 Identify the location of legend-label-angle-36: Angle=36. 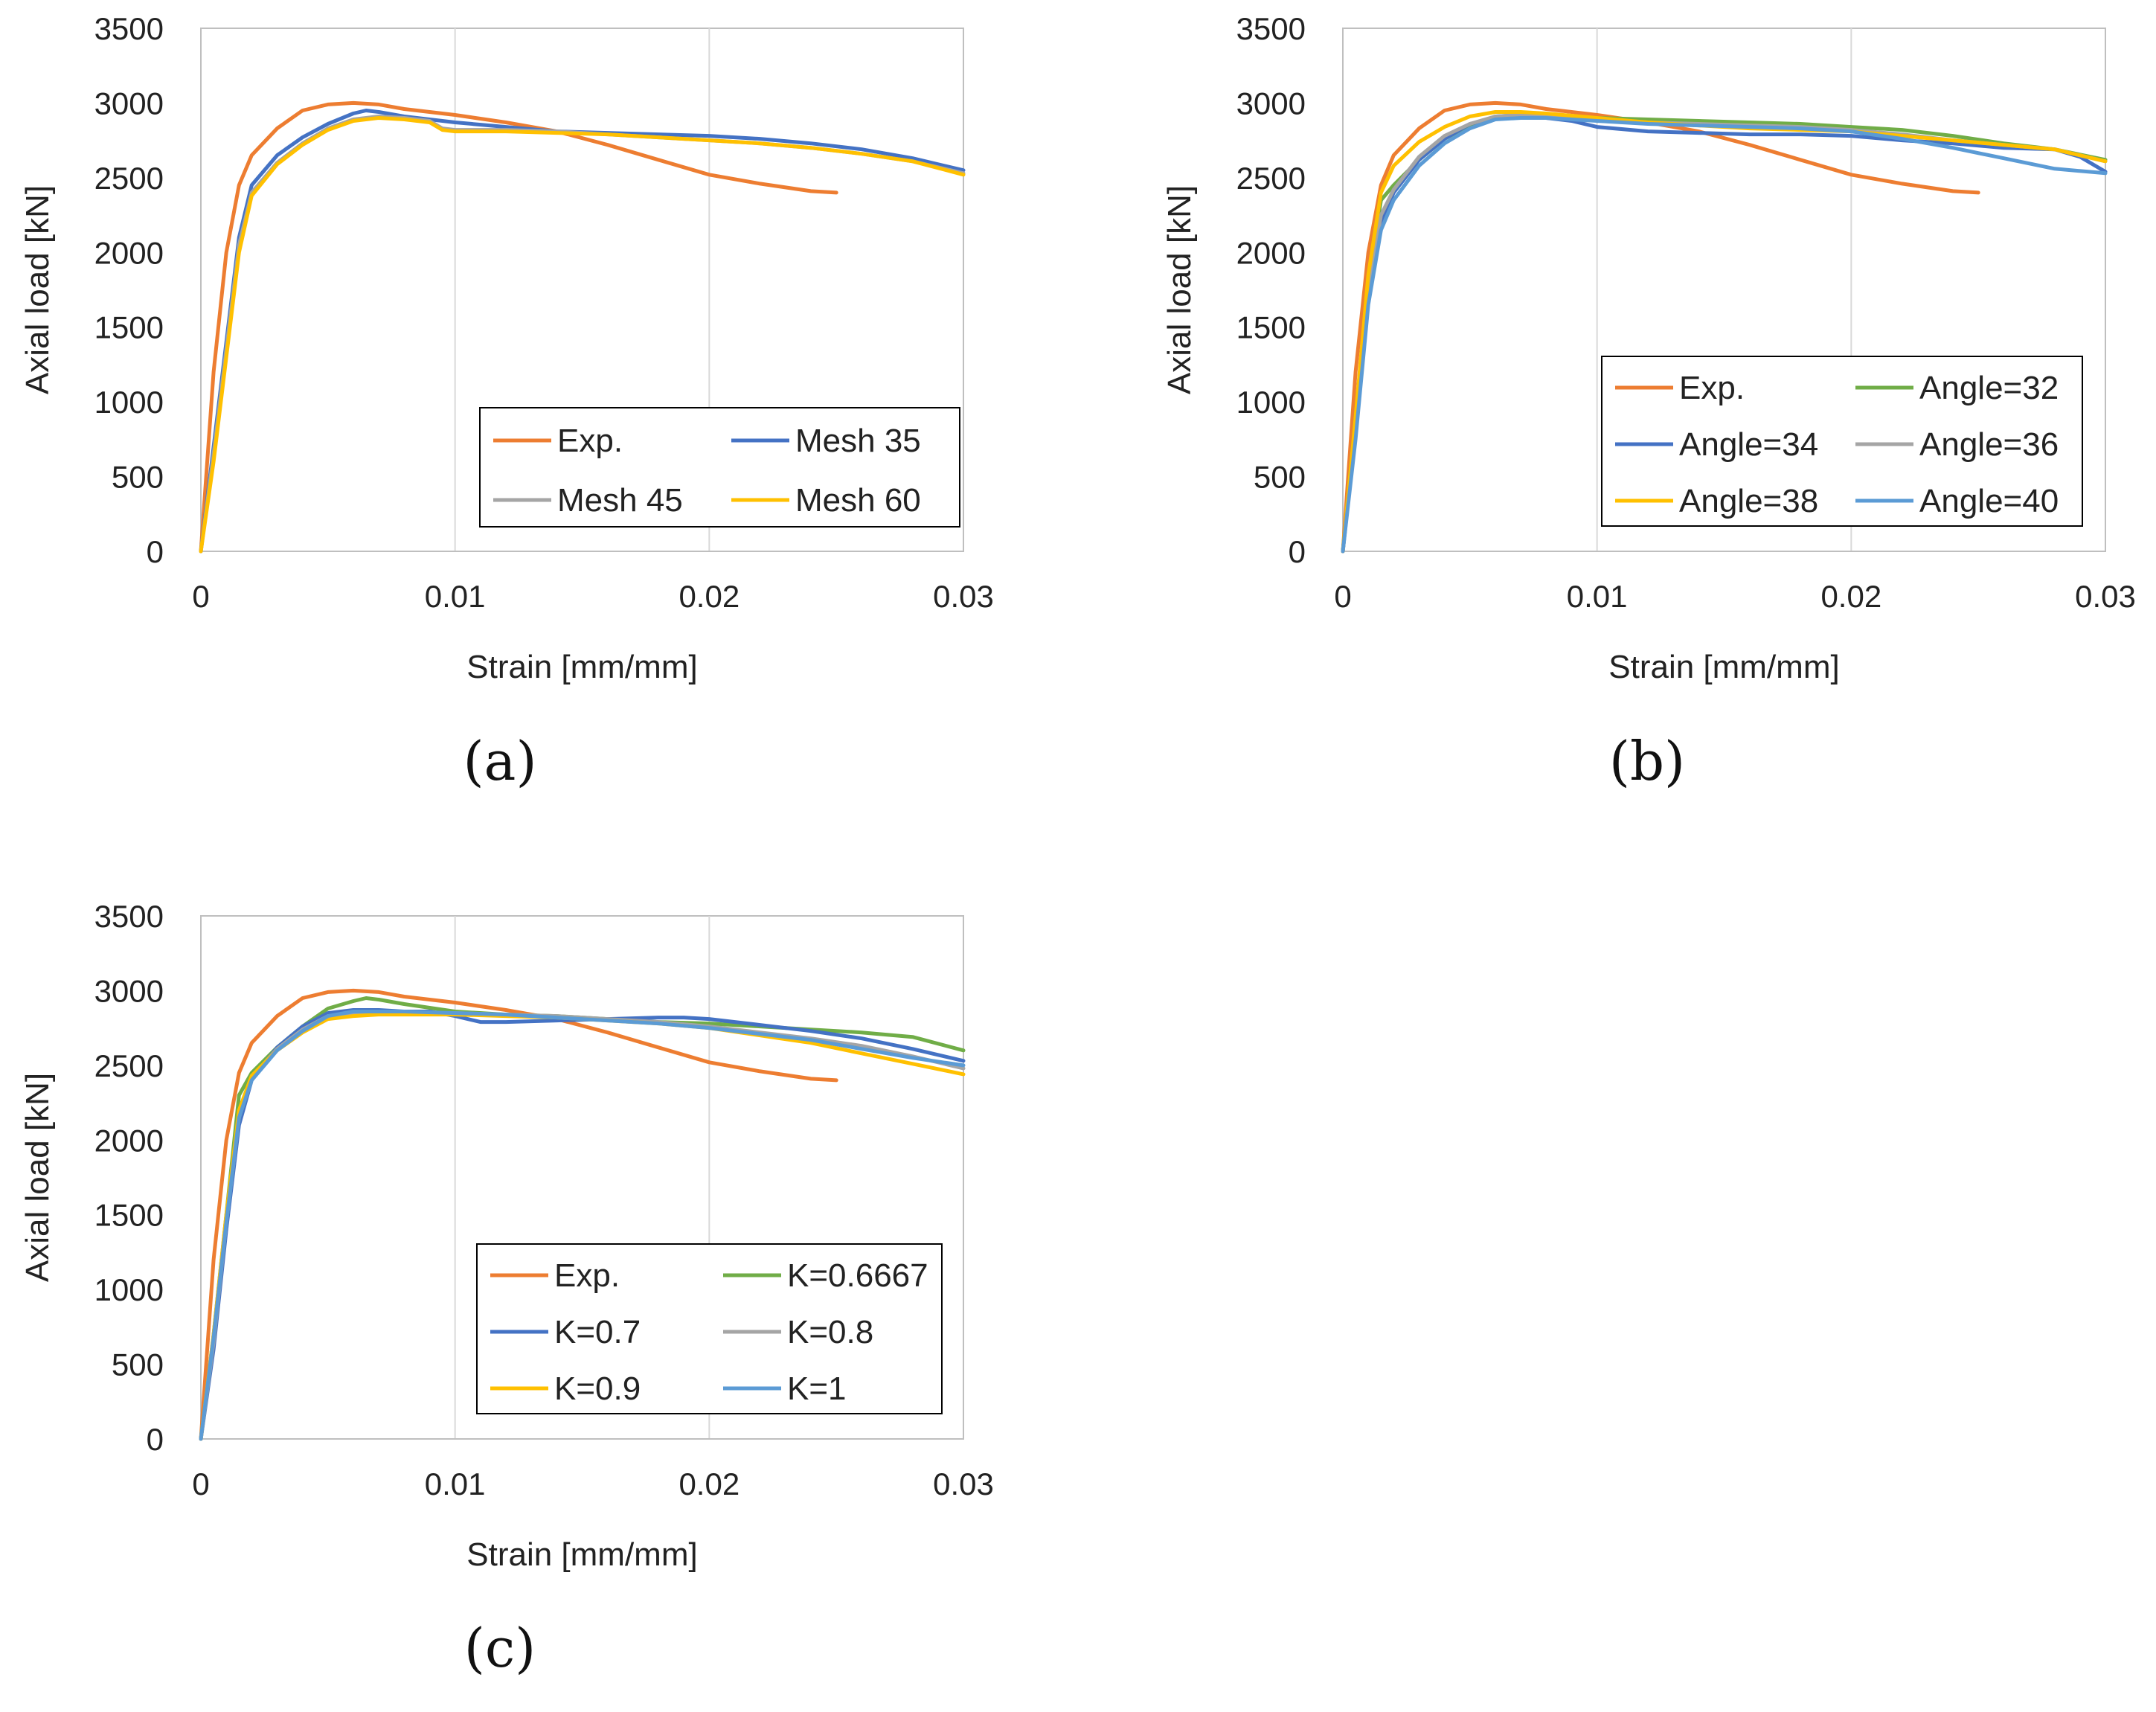
(1989, 444).